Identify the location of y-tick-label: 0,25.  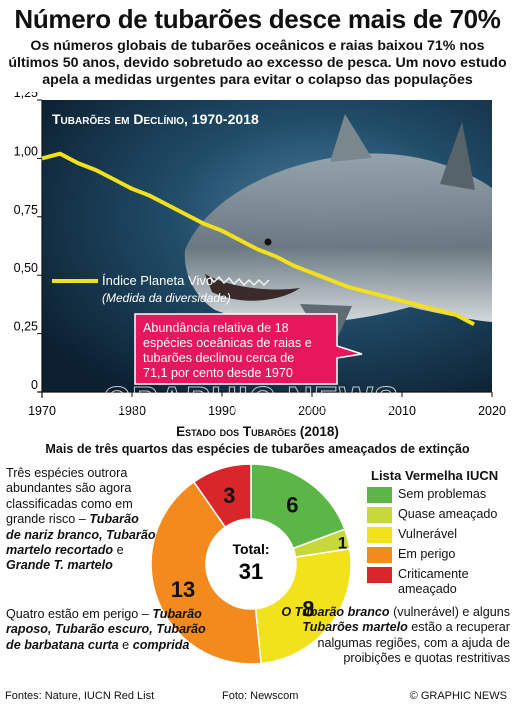
(26, 327).